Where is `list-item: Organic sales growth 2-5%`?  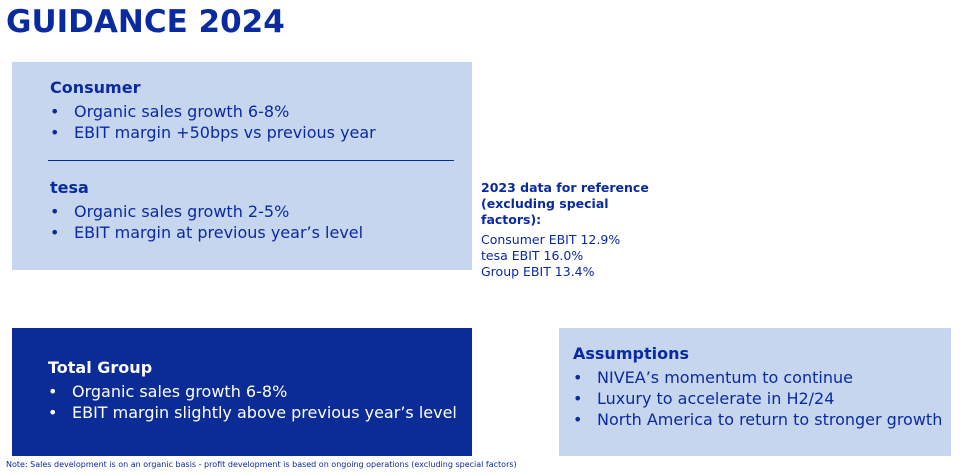 list-item: Organic sales growth 2-5% is located at coordinates (255, 211).